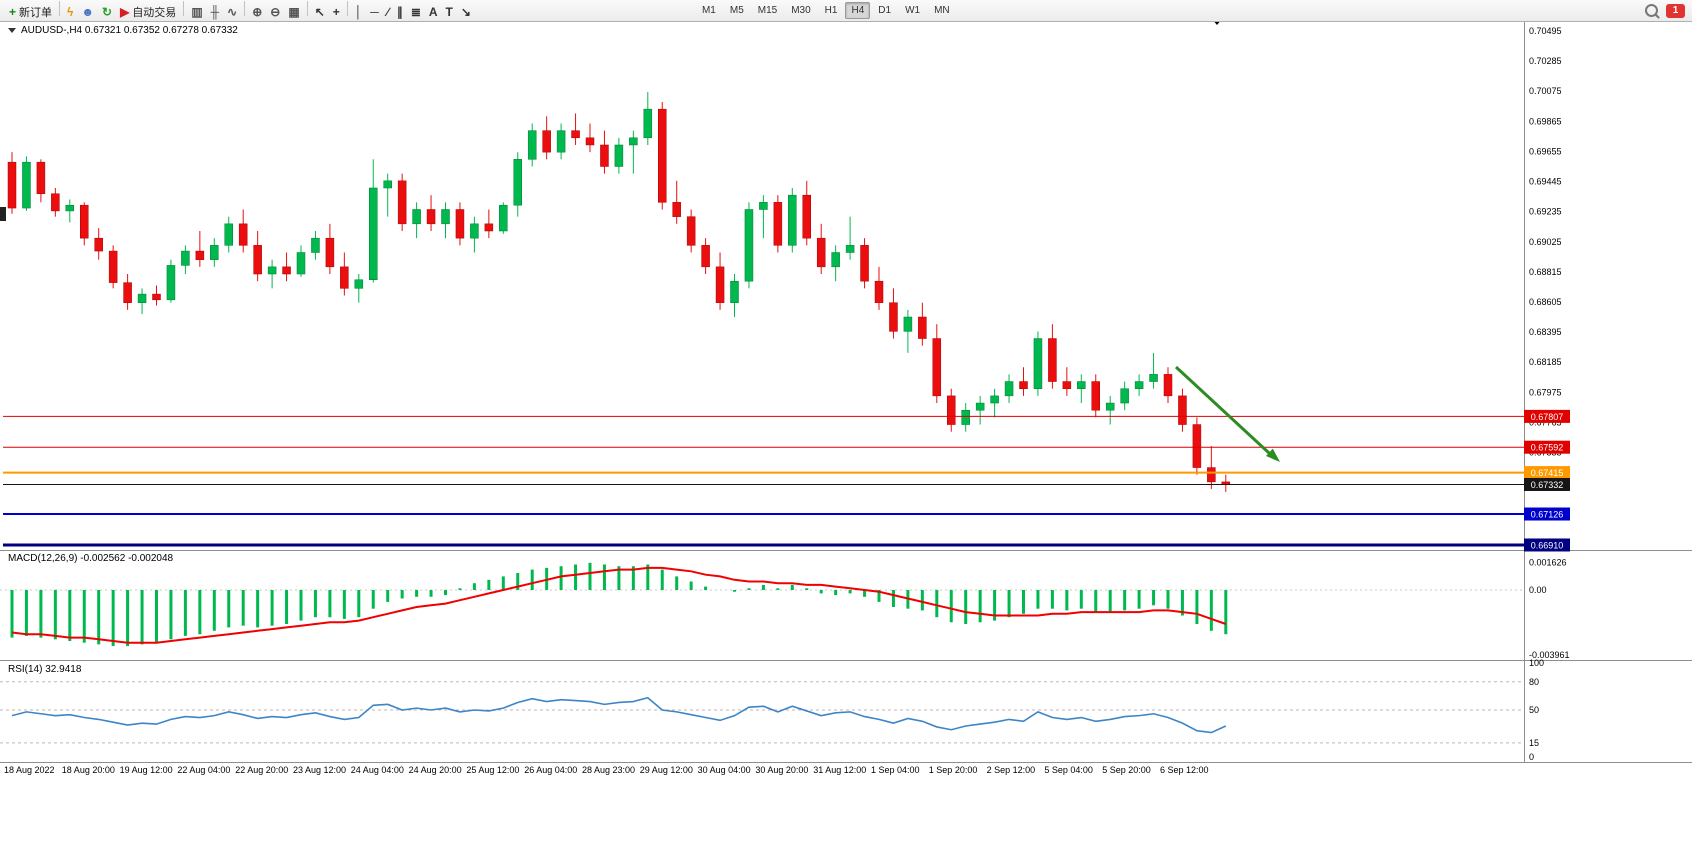 This screenshot has height=843, width=1692. Describe the element at coordinates (1534, 682) in the screenshot. I see `rsi-axis-label: 80` at that location.